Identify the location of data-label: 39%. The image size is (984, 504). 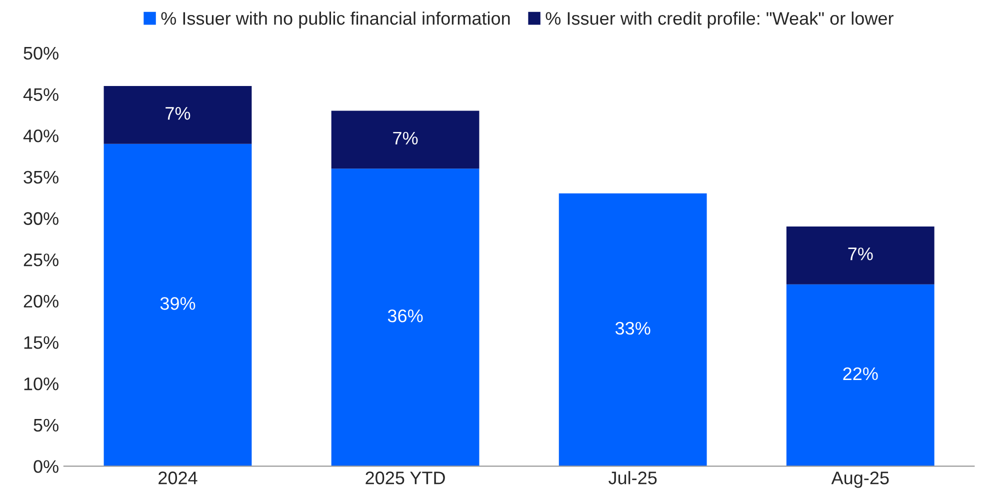
(178, 303).